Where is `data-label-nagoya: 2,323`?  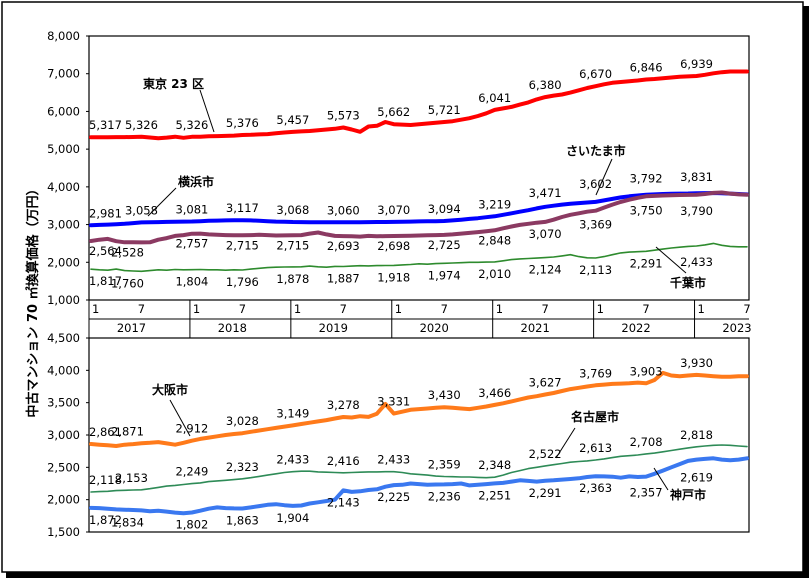 data-label-nagoya: 2,323 is located at coordinates (242, 467).